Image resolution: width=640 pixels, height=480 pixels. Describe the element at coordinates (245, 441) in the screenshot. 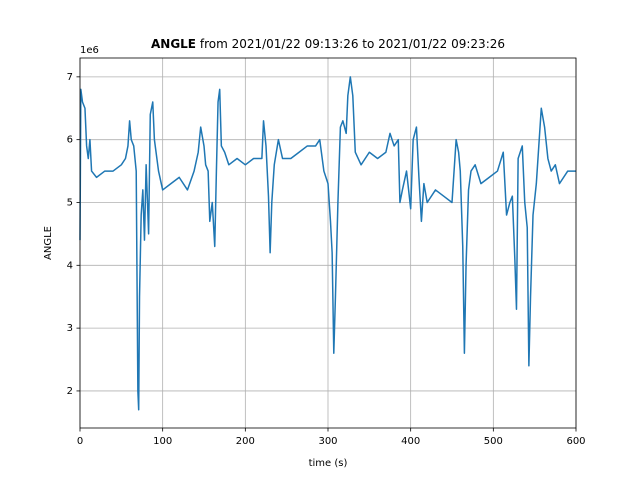

I see `x-tick-label: 200` at that location.